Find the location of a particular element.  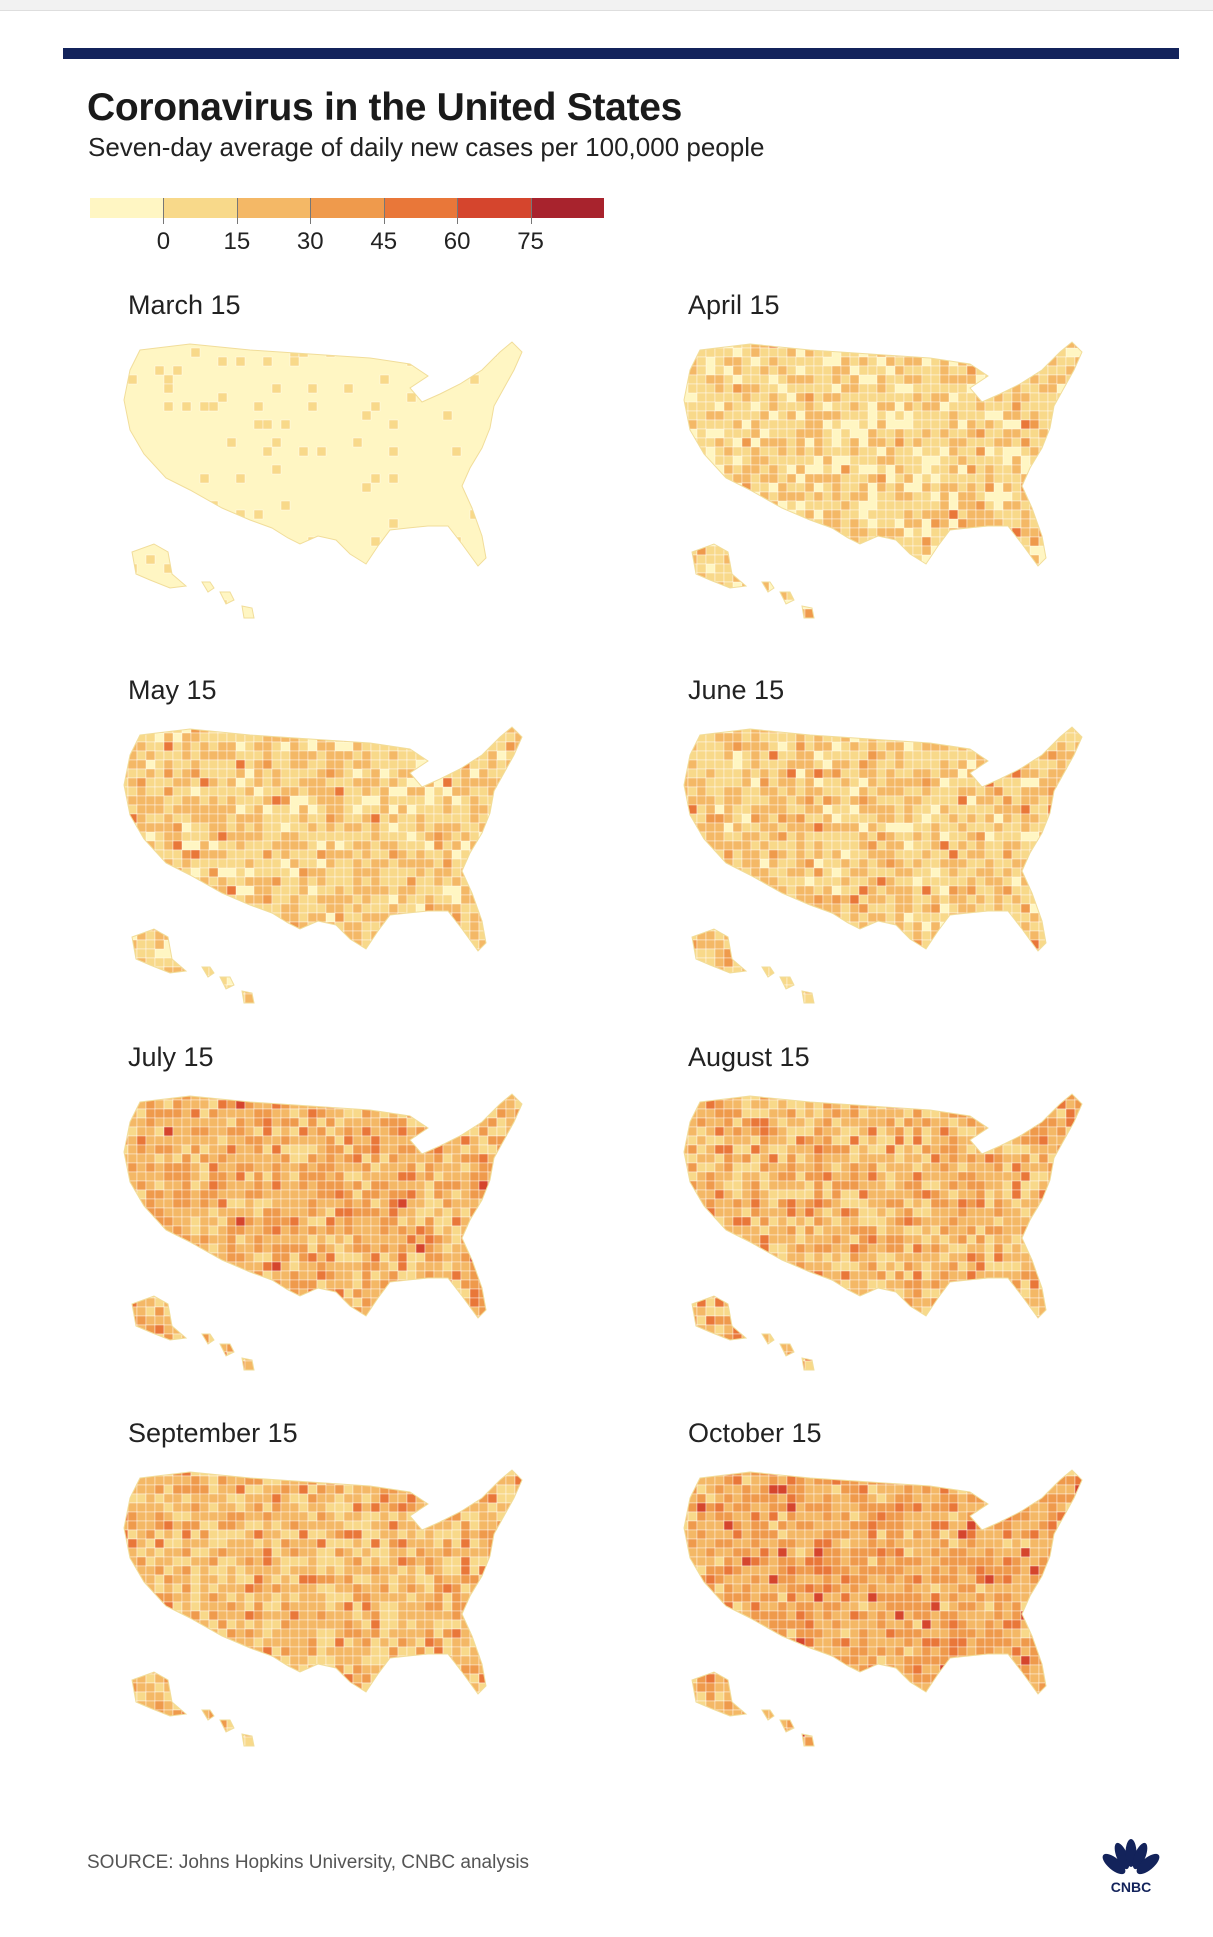

logo-text: CNBC is located at coordinates (1131, 1886).